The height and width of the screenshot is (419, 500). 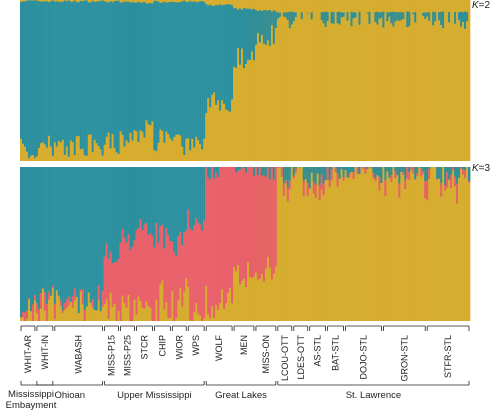 I want to click on population-label: WOLF, so click(x=219, y=347).